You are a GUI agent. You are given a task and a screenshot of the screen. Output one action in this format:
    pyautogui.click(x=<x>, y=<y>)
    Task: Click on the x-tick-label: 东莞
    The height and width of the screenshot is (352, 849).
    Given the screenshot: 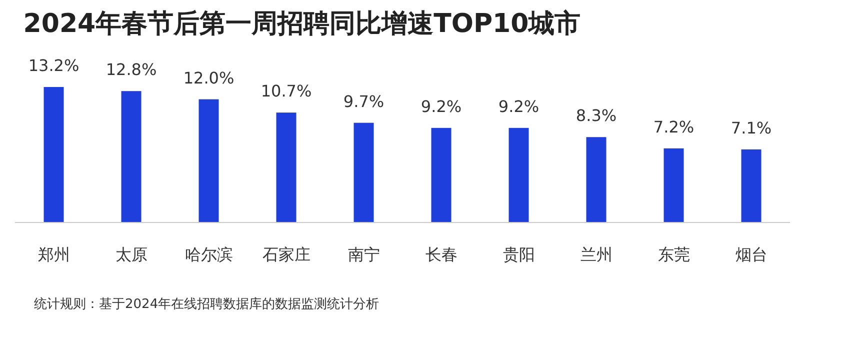 What is the action you would take?
    pyautogui.click(x=674, y=254)
    